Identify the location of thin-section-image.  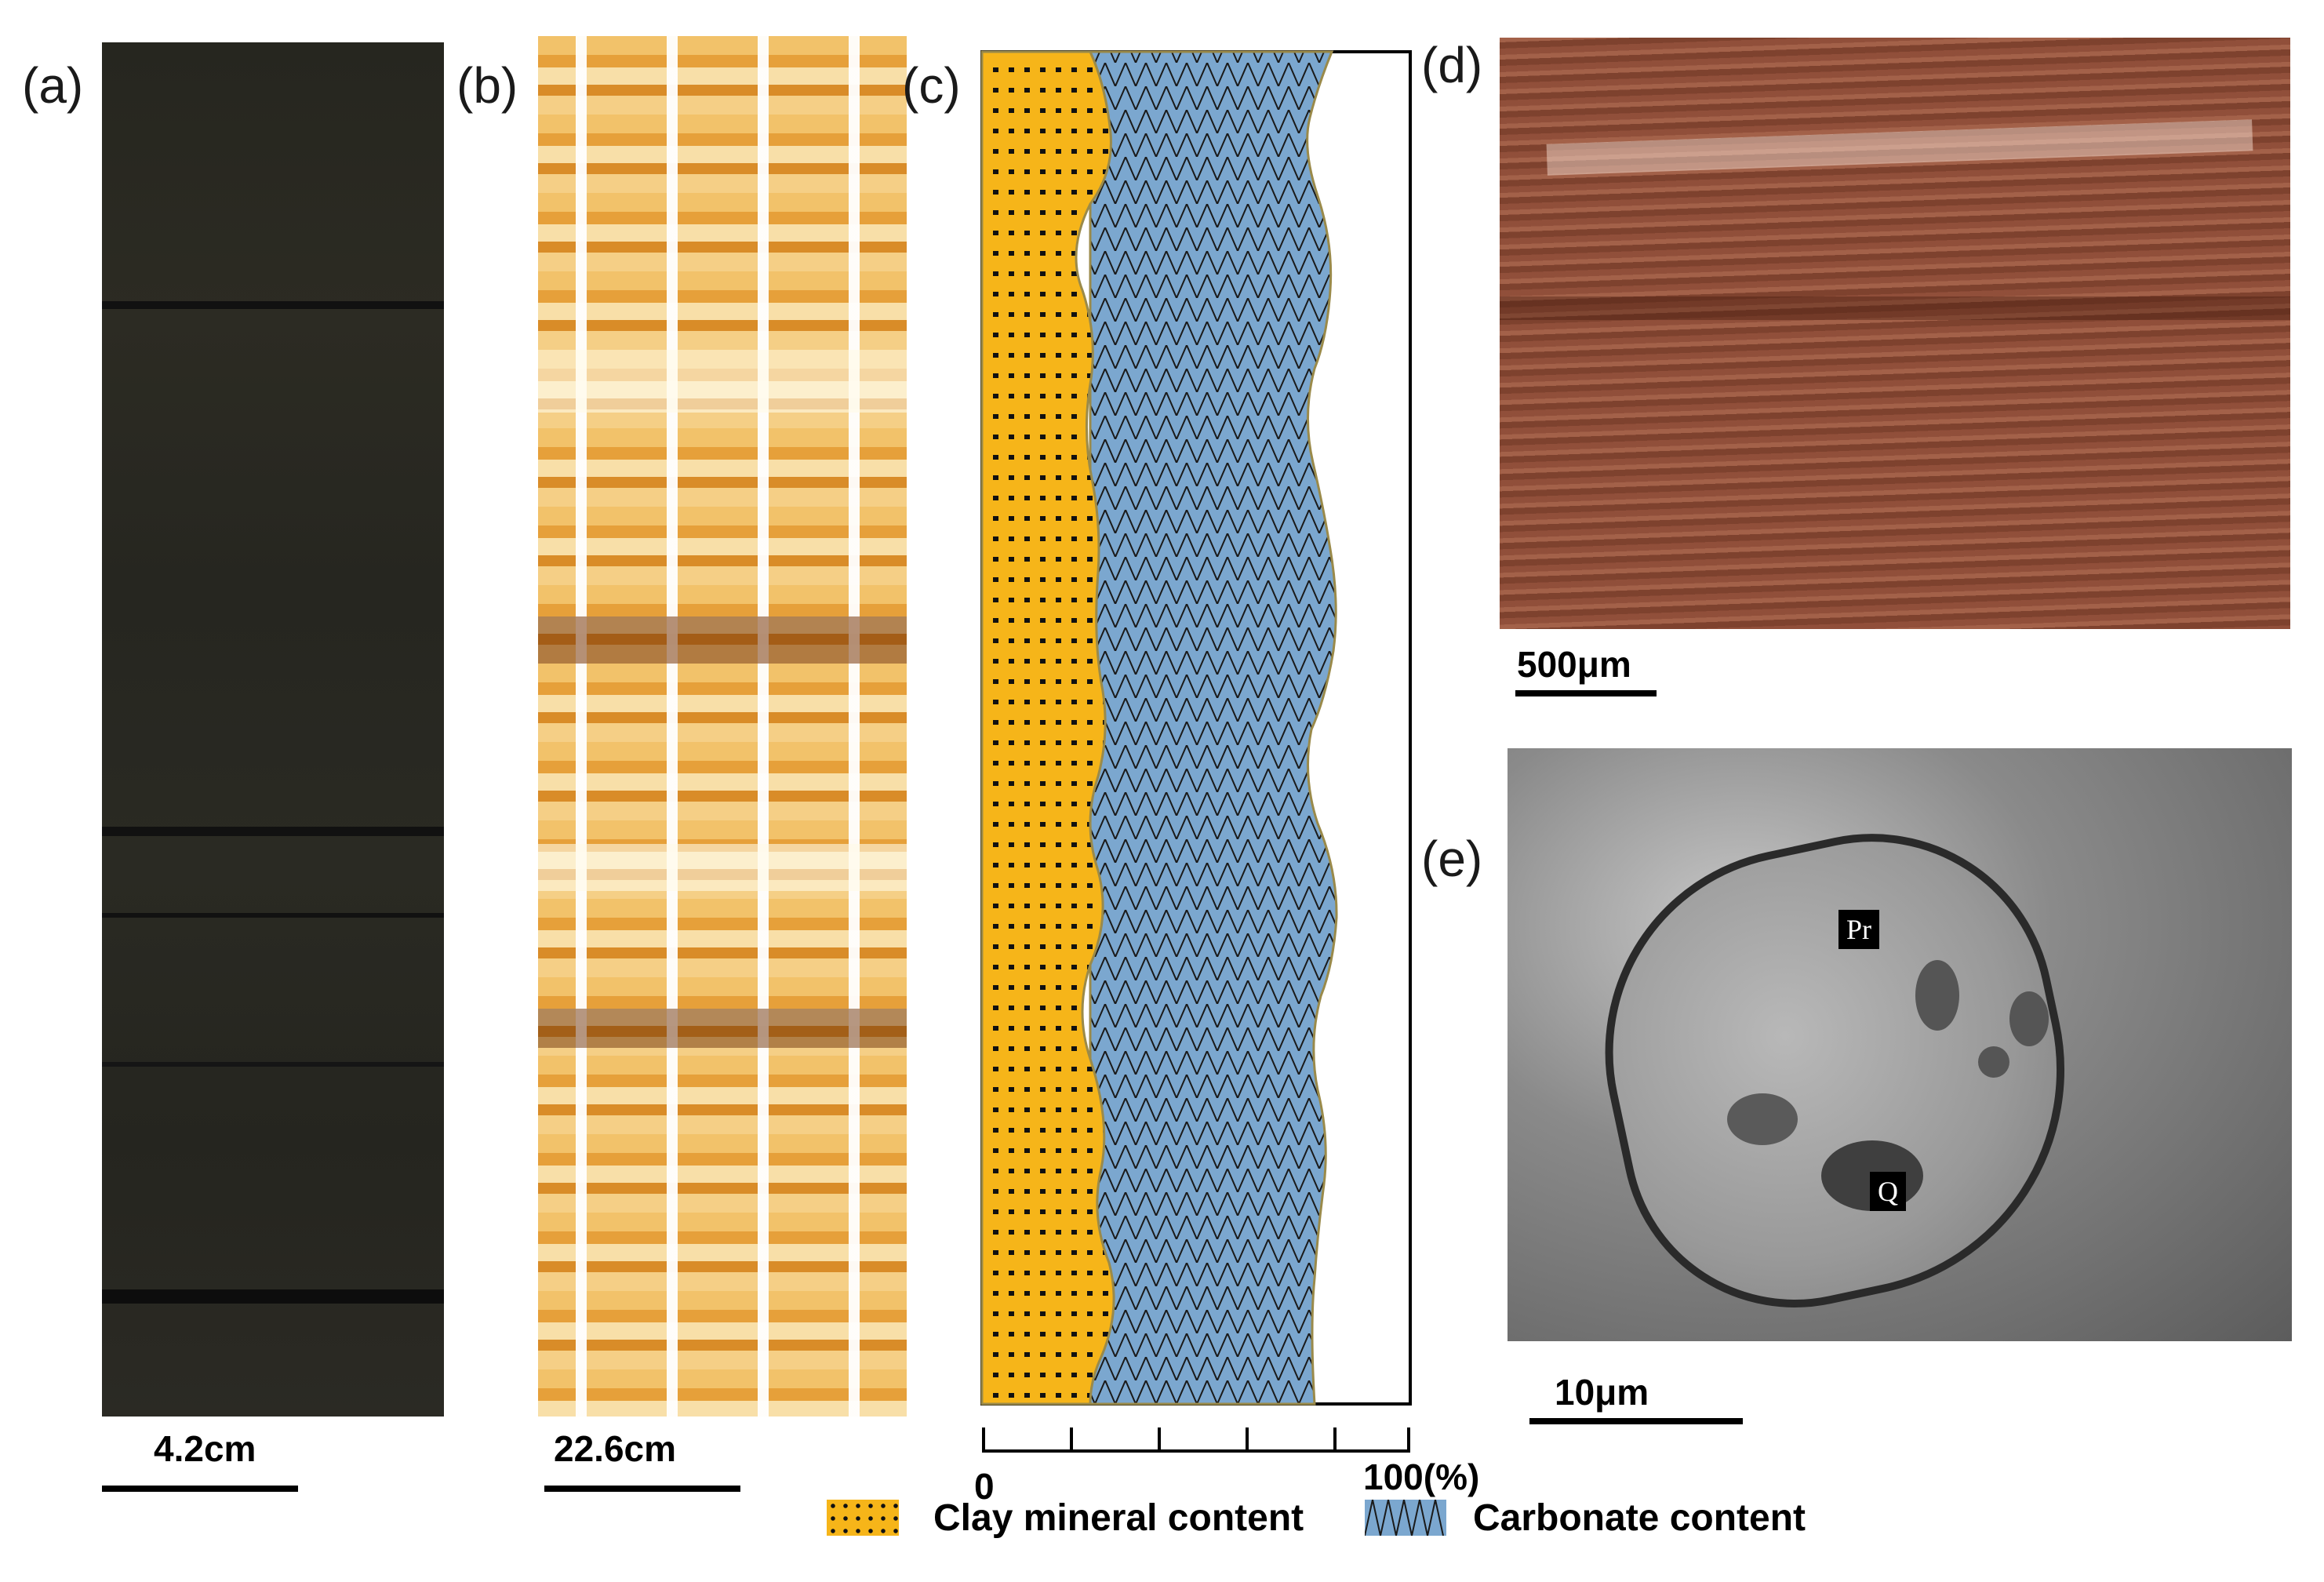
(1895, 333).